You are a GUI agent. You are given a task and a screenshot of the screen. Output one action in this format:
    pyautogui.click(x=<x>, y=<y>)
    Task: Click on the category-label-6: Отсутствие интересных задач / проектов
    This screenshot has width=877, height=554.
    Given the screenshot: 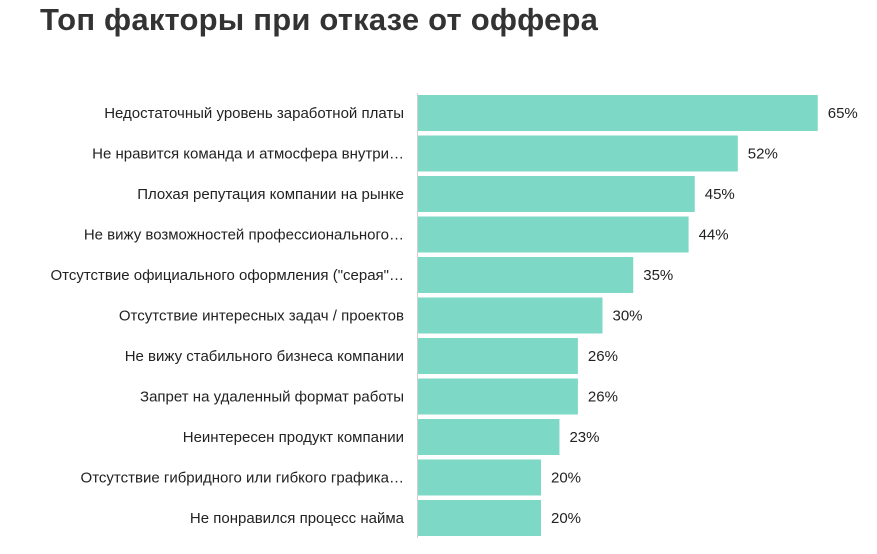 What is the action you would take?
    pyautogui.click(x=261, y=316)
    